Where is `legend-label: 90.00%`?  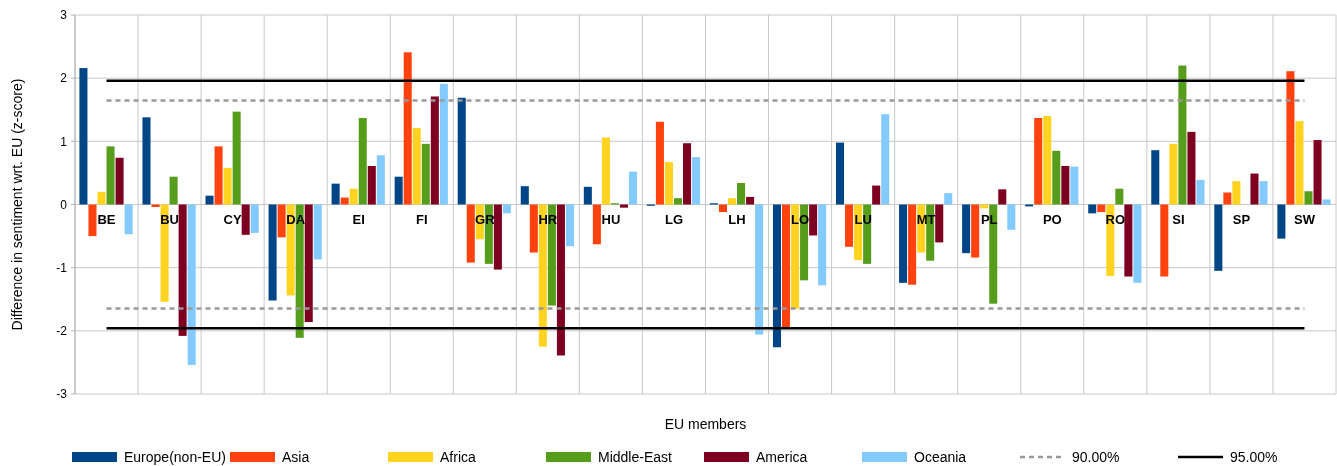
legend-label: 90.00% is located at coordinates (1096, 456).